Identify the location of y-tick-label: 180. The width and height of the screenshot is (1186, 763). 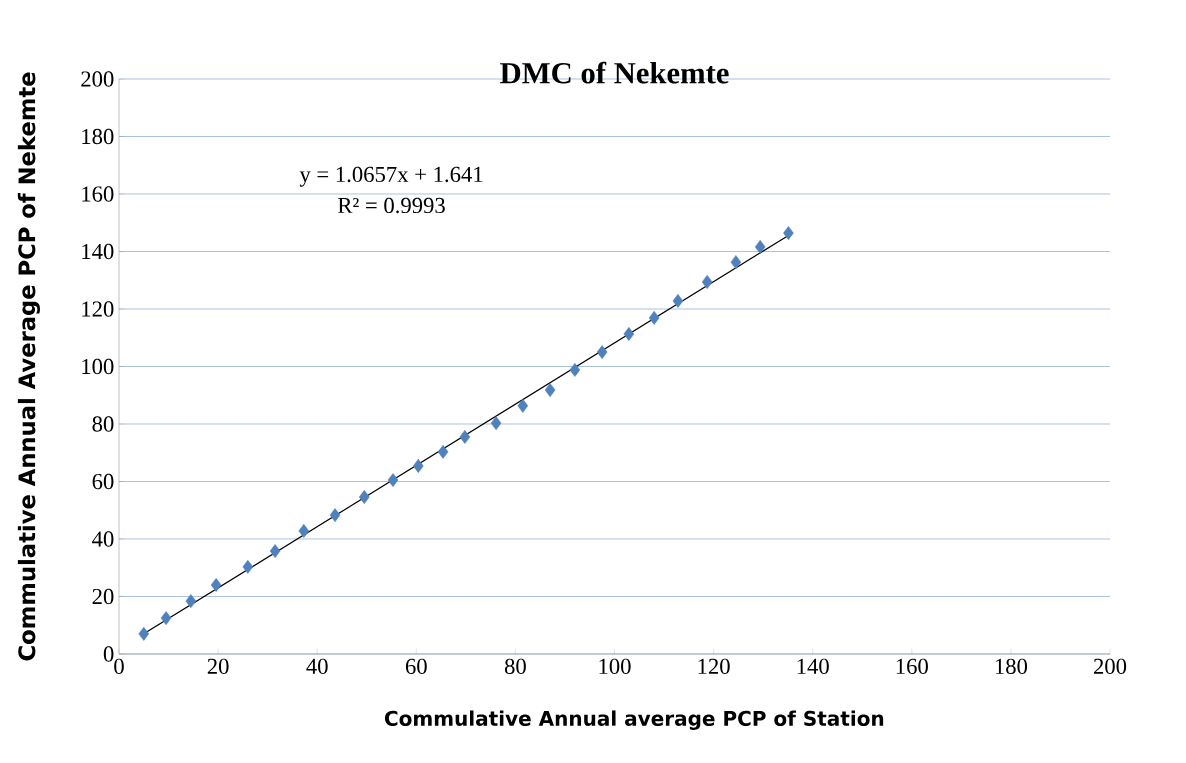
(98, 136).